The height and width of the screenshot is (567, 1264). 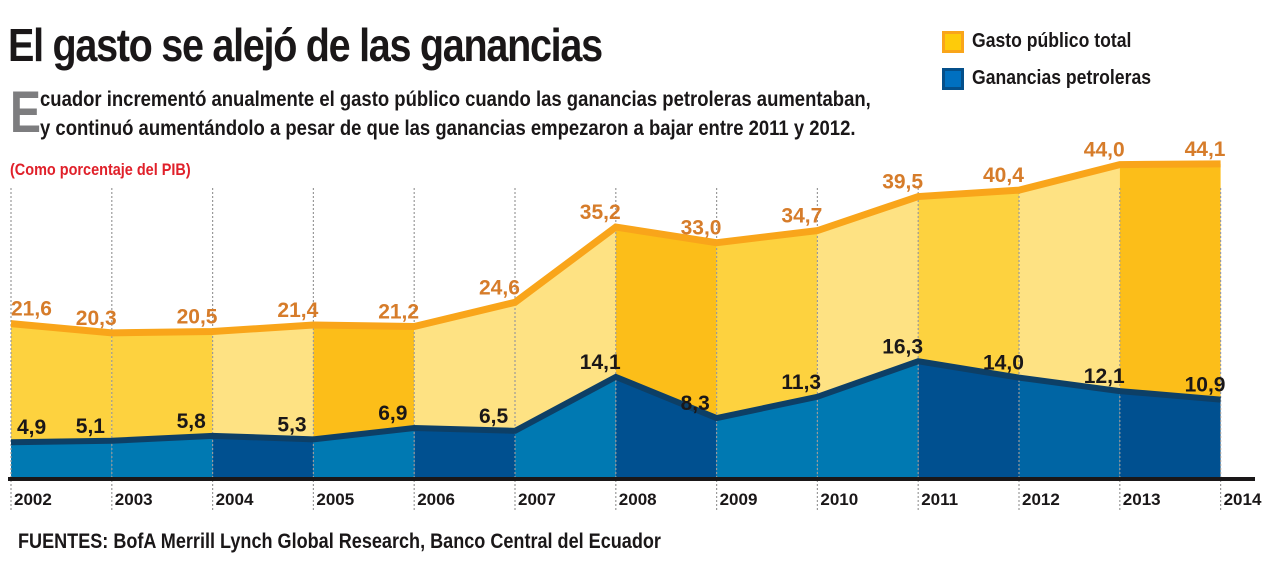 What do you see at coordinates (96, 318) in the screenshot?
I see `gasto-value-label: 20,3` at bounding box center [96, 318].